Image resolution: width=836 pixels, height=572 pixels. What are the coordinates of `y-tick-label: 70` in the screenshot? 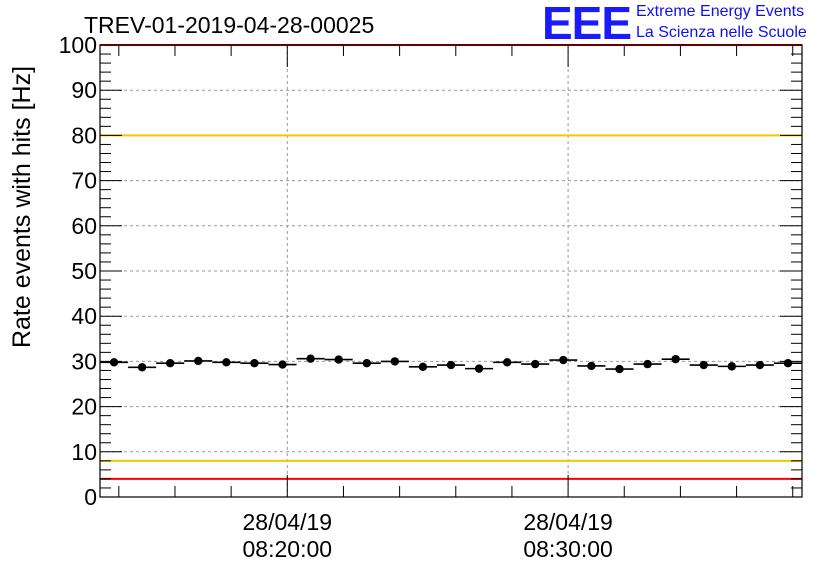 It's located at (84, 181).